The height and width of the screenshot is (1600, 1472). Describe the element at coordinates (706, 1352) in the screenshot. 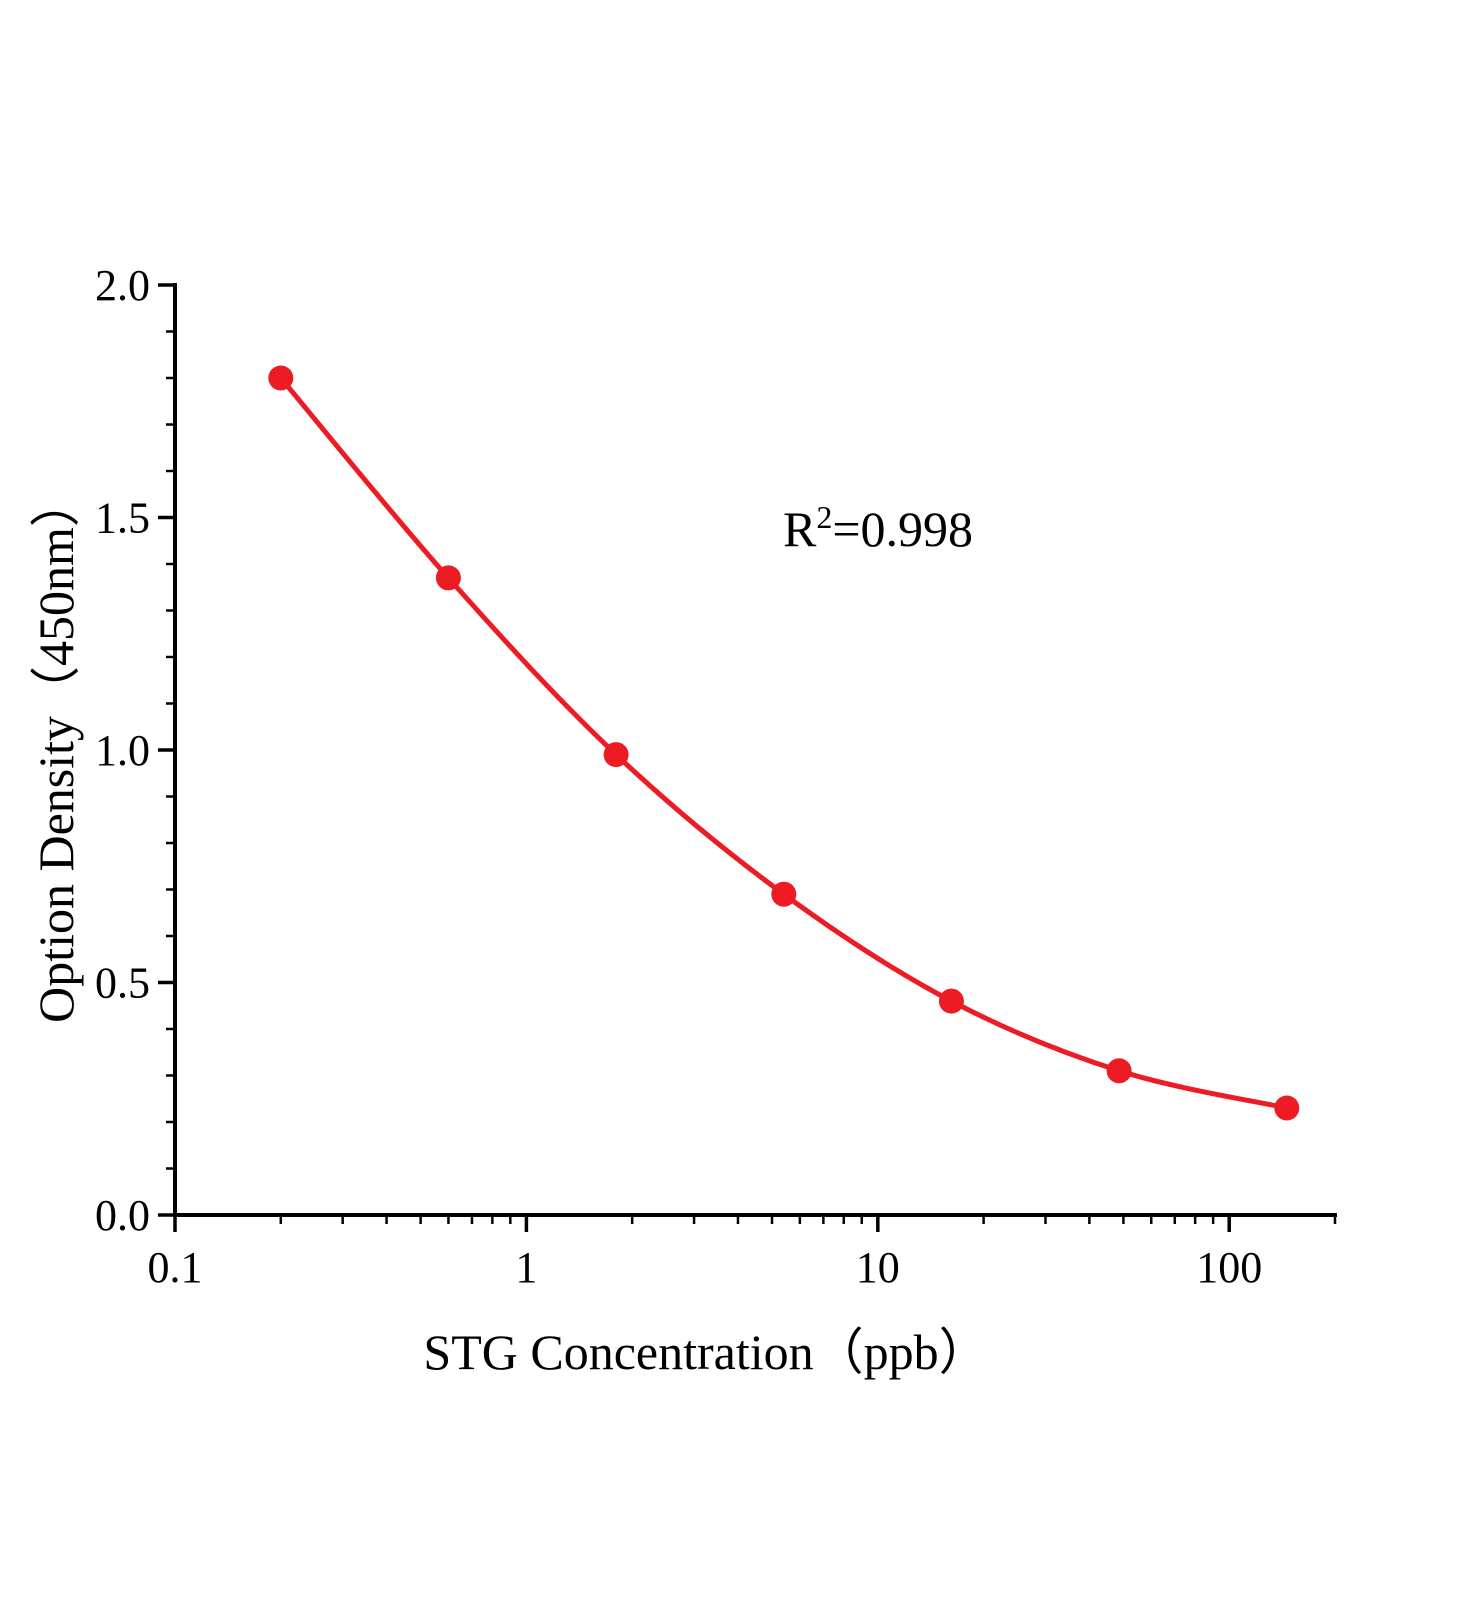

I see `x-axis-title: STG Concentration（ppb）` at that location.